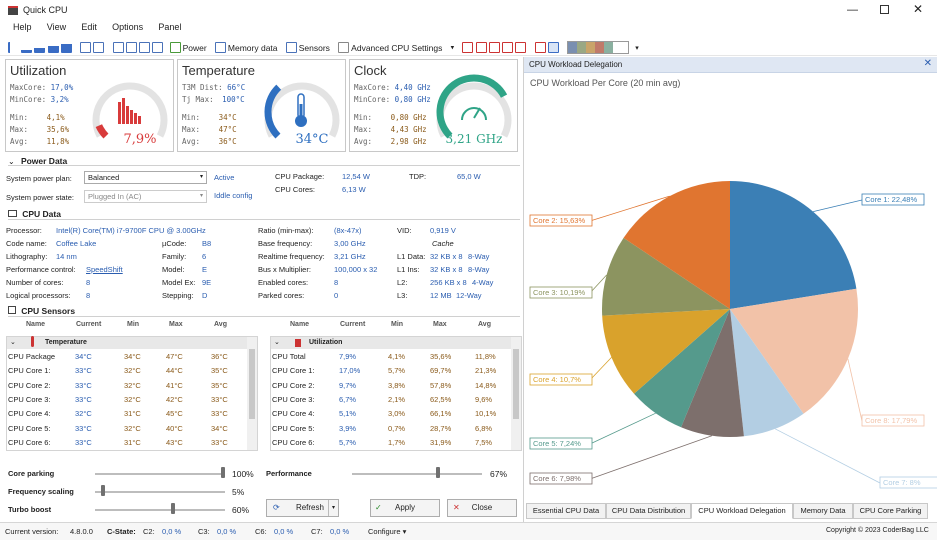  What do you see at coordinates (397, 356) in the screenshot?
I see `sensor-row-value: 4,1%` at bounding box center [397, 356].